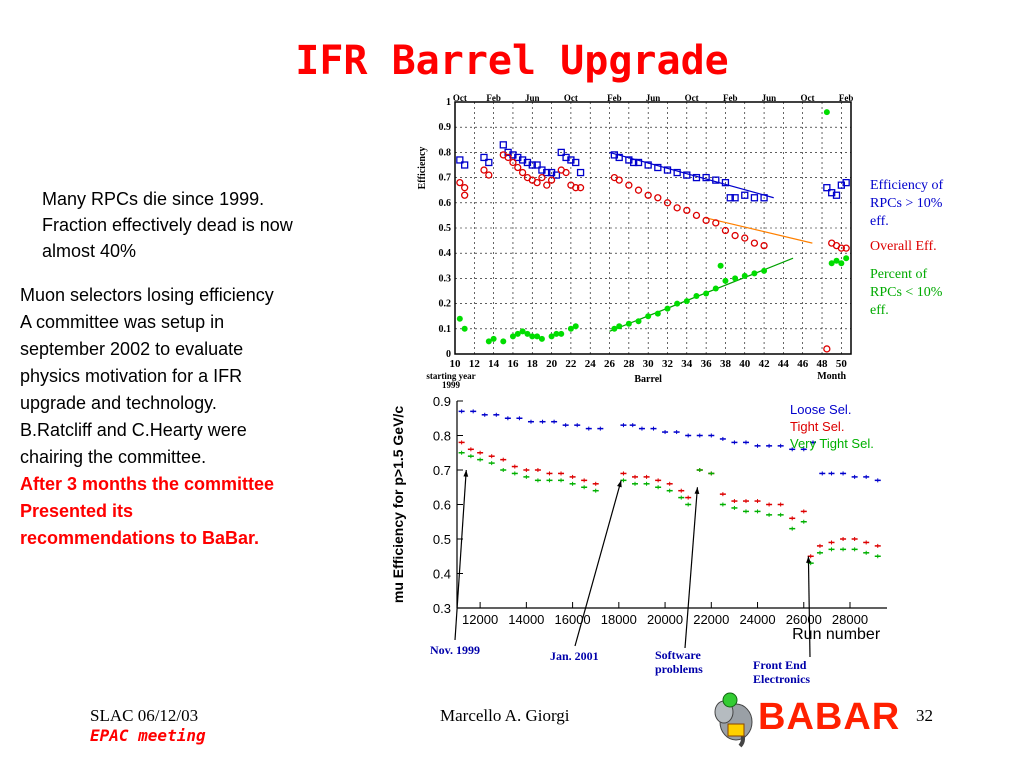  What do you see at coordinates (574, 656) in the screenshot?
I see `annotation-label: Jan. 2001` at bounding box center [574, 656].